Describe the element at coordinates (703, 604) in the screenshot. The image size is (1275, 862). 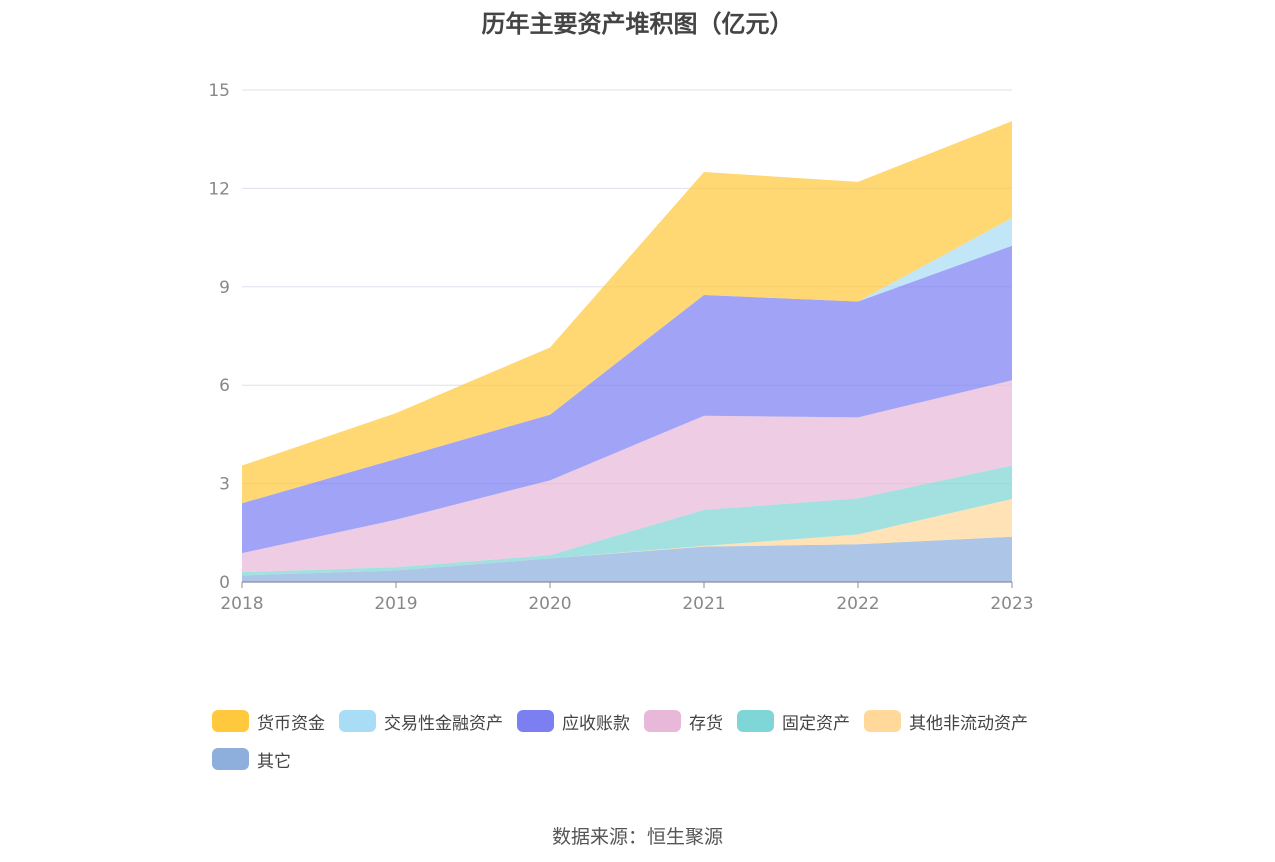
I see `x-tick-label: 2021` at that location.